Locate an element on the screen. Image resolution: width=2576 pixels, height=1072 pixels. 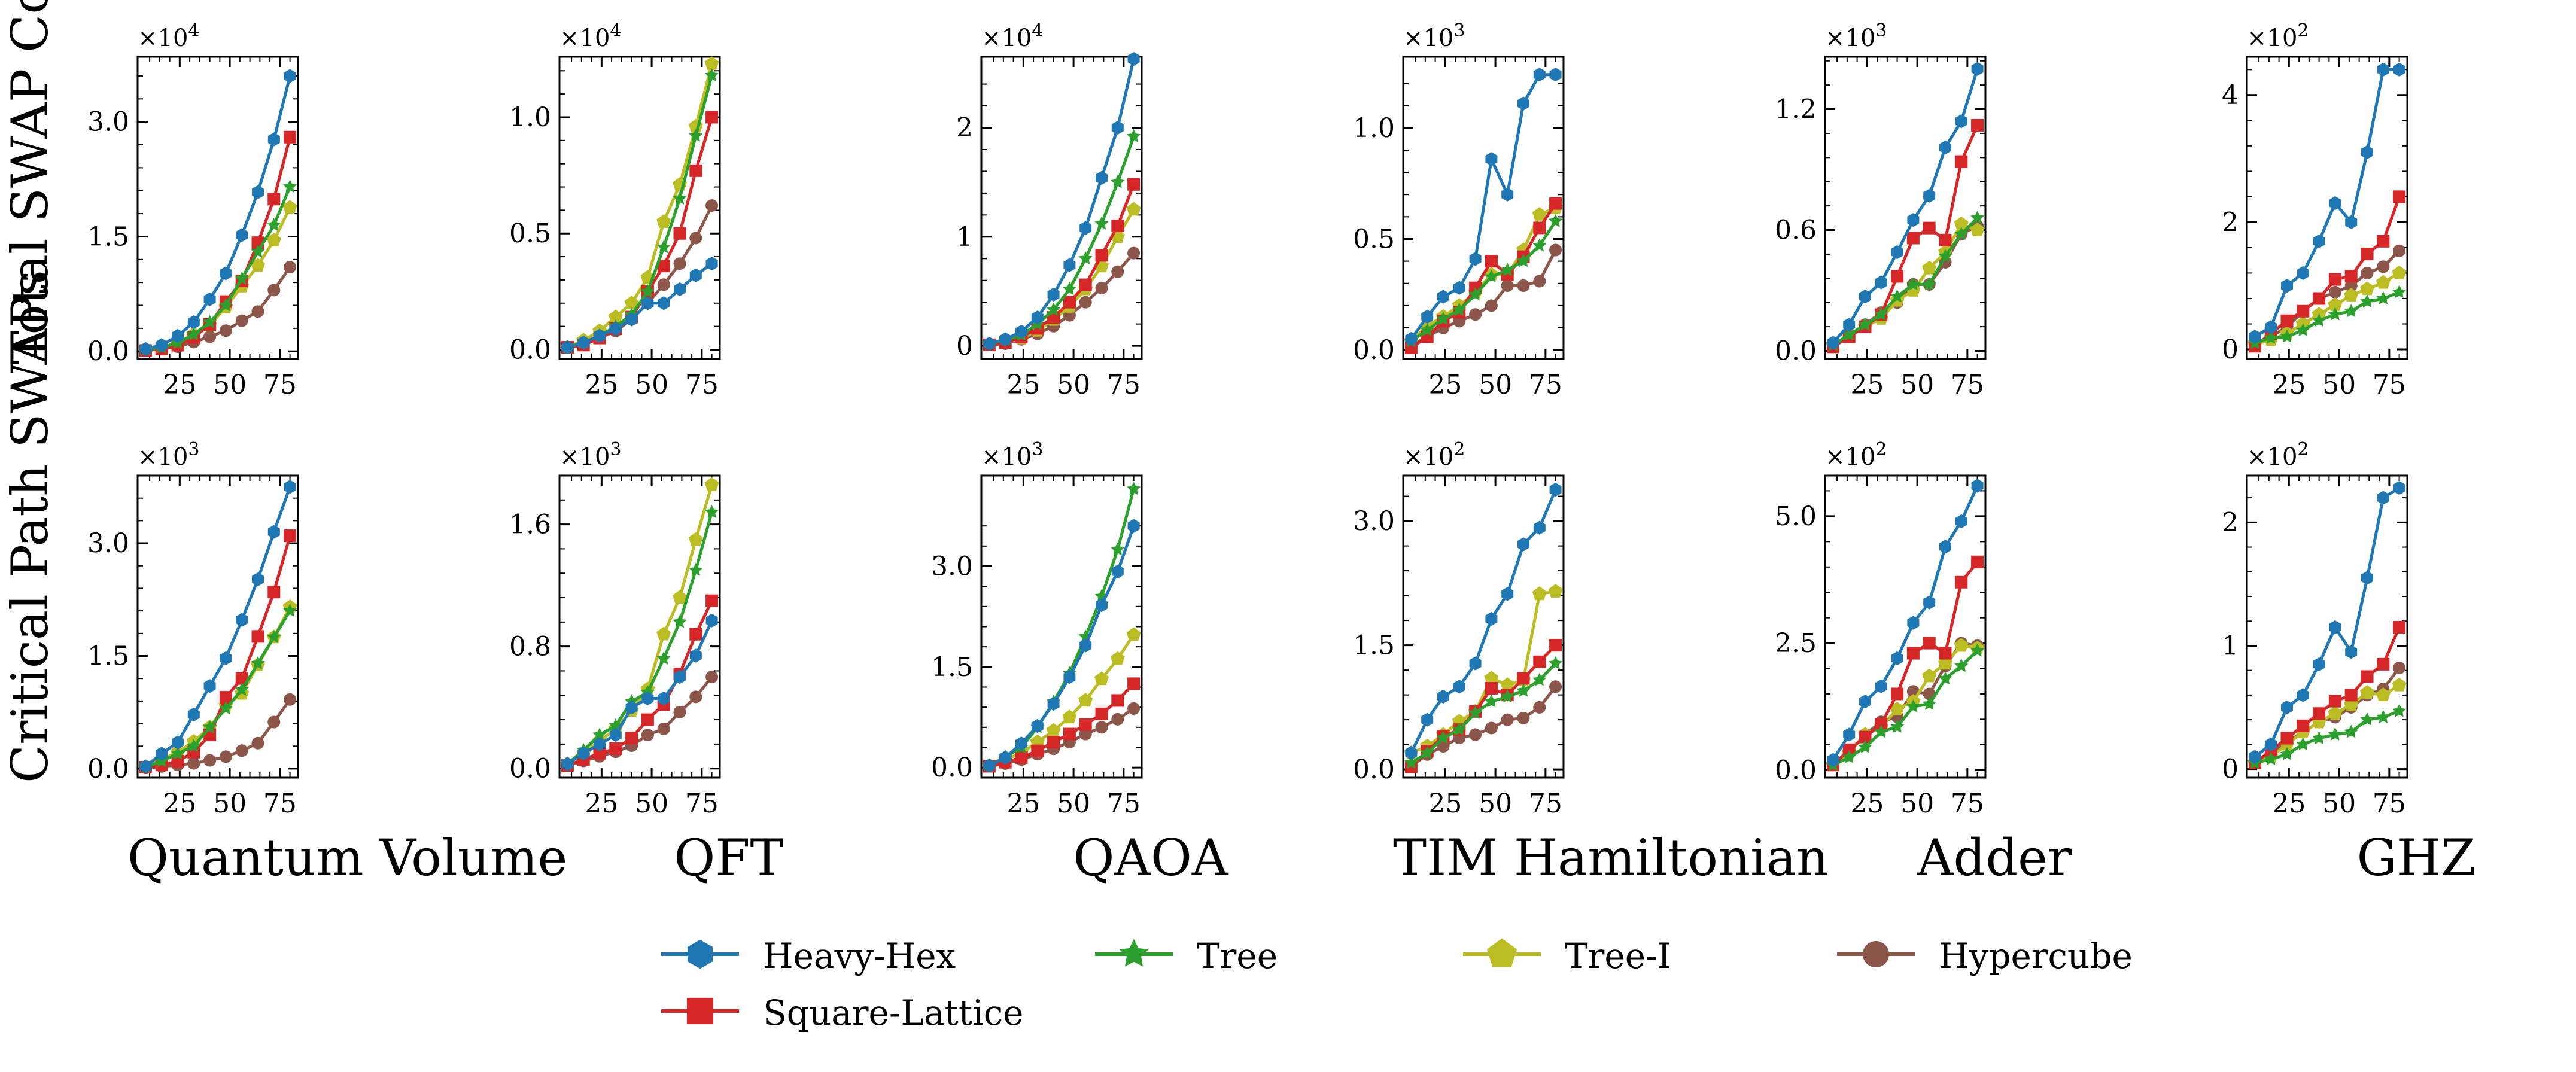
subplot-qft-critical: 25 50 75 0.0 0.8 1.6 ×103 is located at coordinates (615, 629).